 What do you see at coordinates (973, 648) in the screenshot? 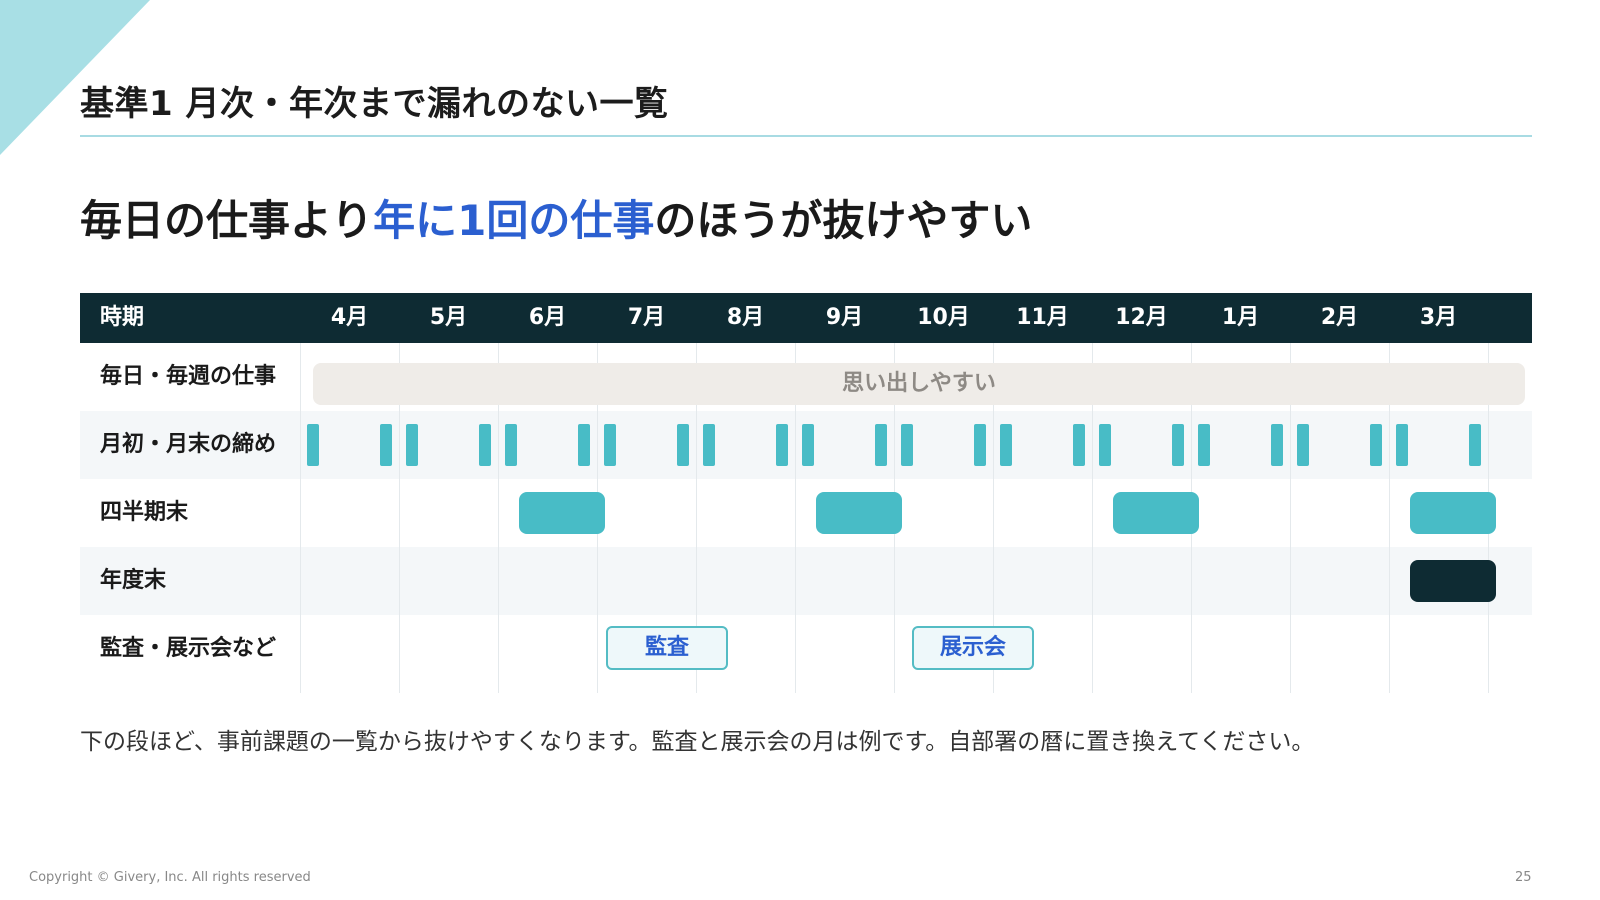
I see `event-exhibition: 展示会` at bounding box center [973, 648].